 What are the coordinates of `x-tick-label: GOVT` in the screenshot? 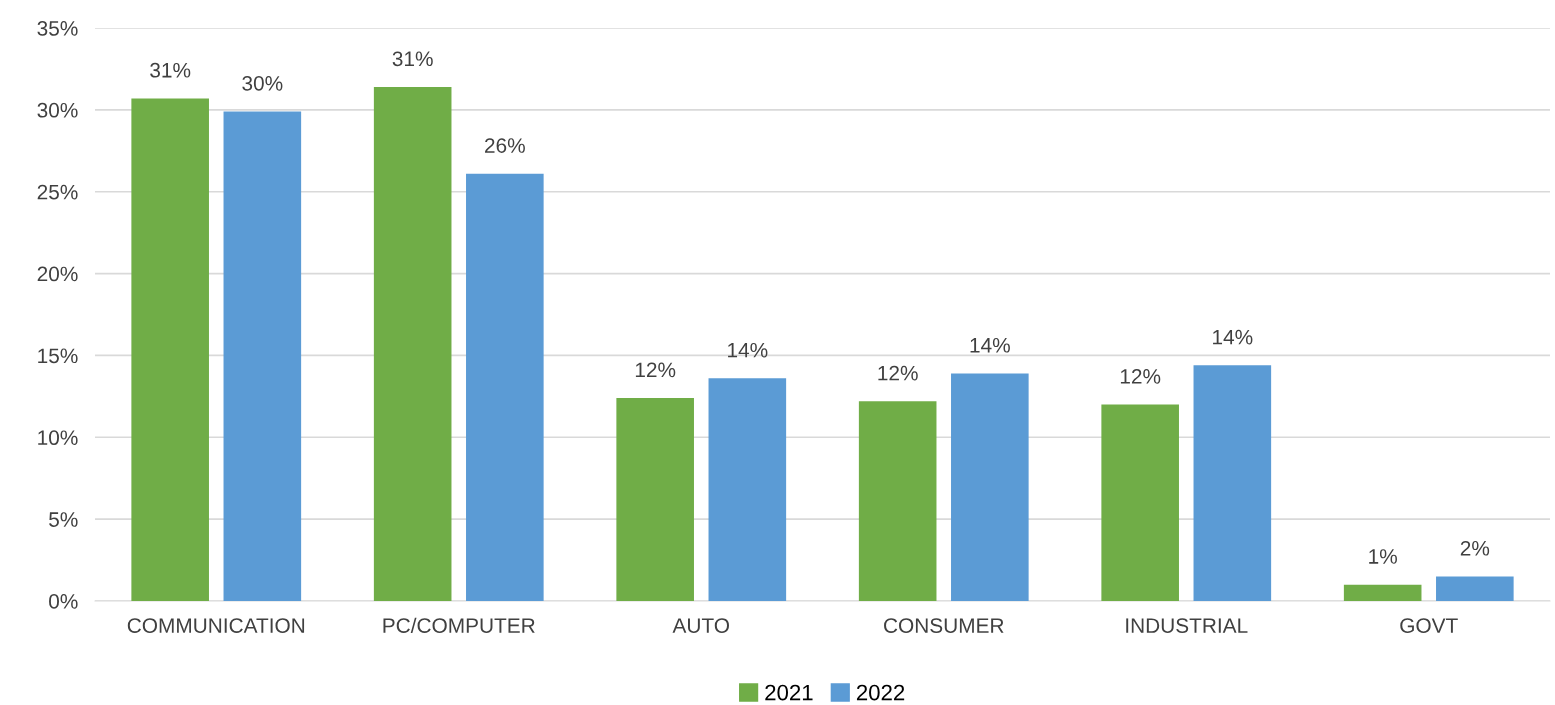 It's located at (1429, 625).